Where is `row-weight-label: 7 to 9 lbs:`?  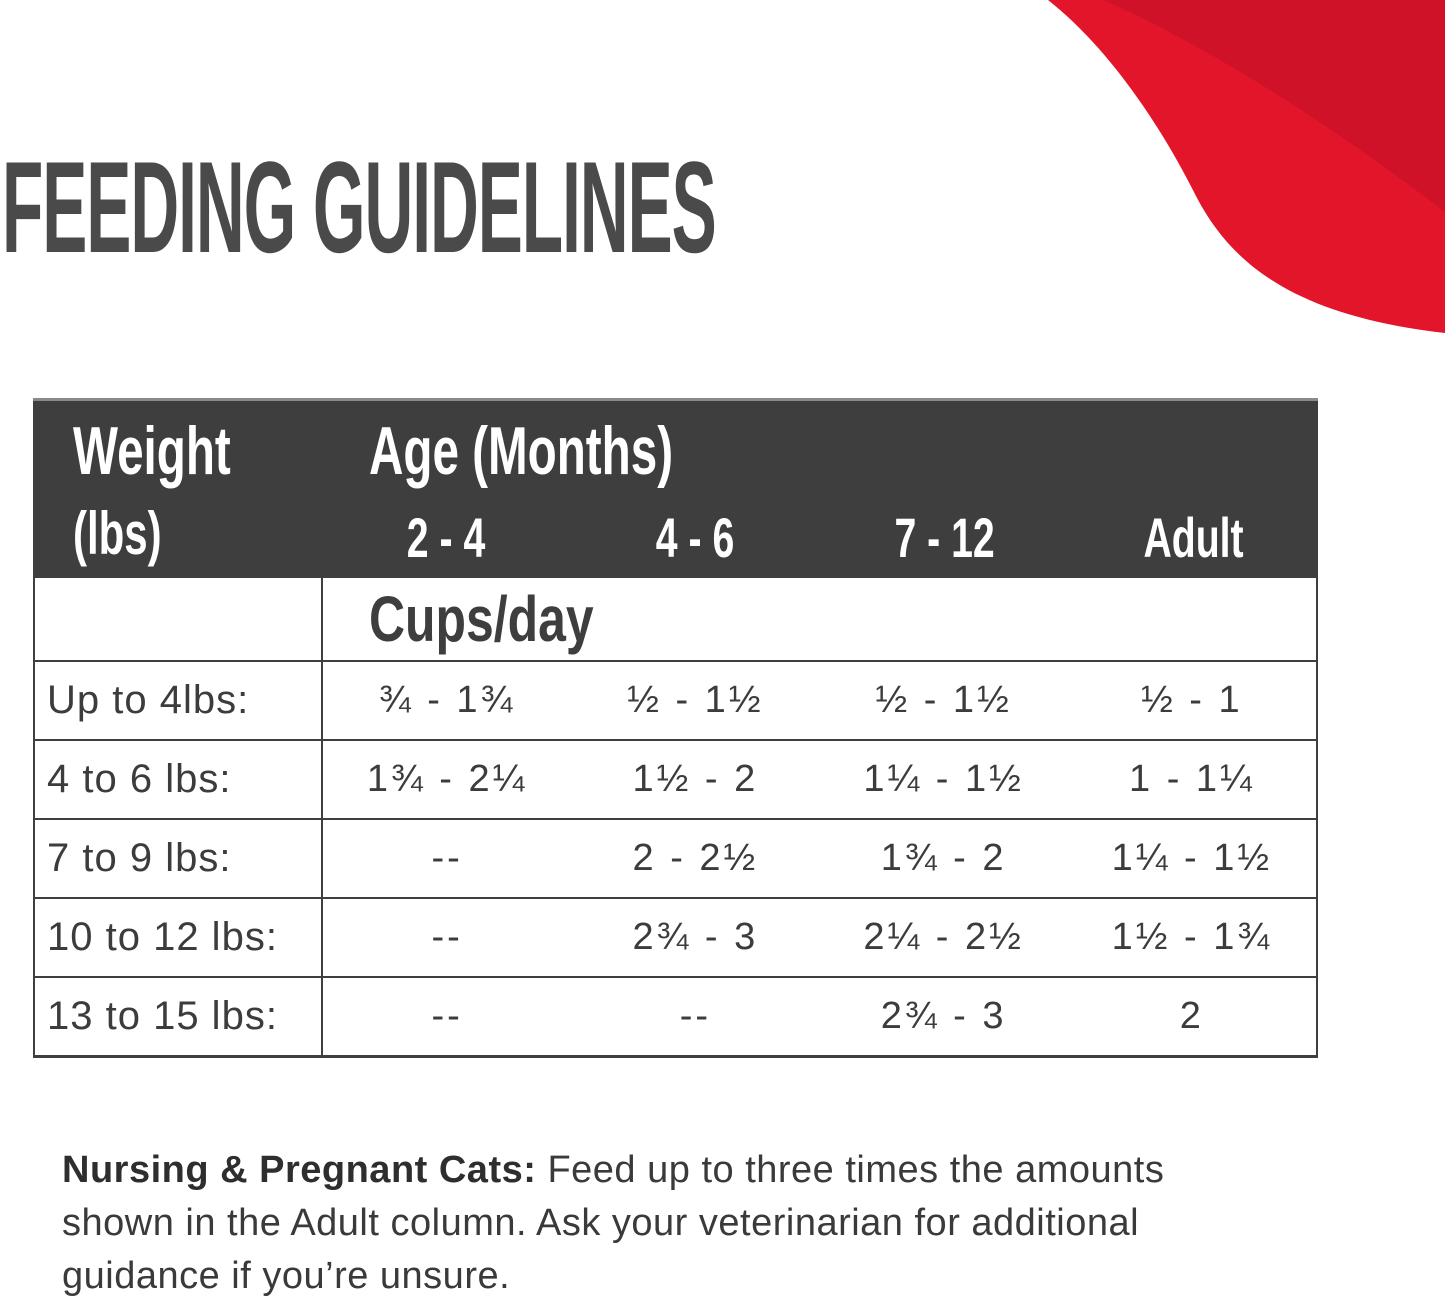 row-weight-label: 7 to 9 lbs: is located at coordinates (179, 858).